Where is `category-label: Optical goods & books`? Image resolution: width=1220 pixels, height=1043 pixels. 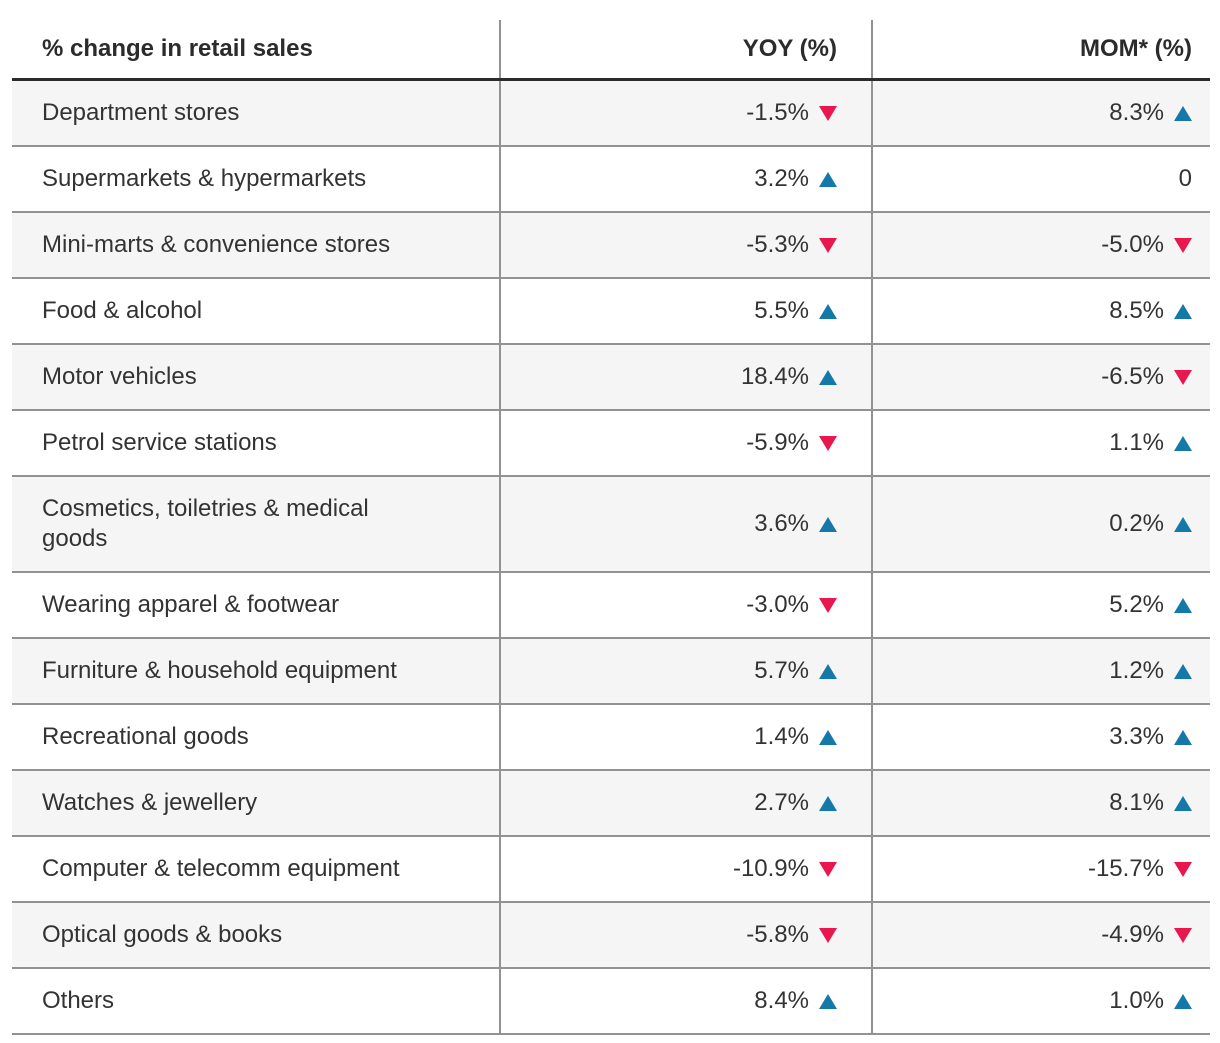
category-label: Optical goods & books is located at coordinates (162, 934).